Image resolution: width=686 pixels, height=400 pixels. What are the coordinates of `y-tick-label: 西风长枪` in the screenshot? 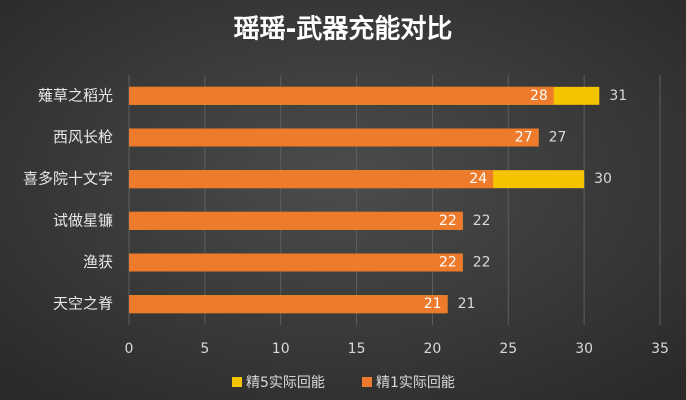 It's located at (83, 137).